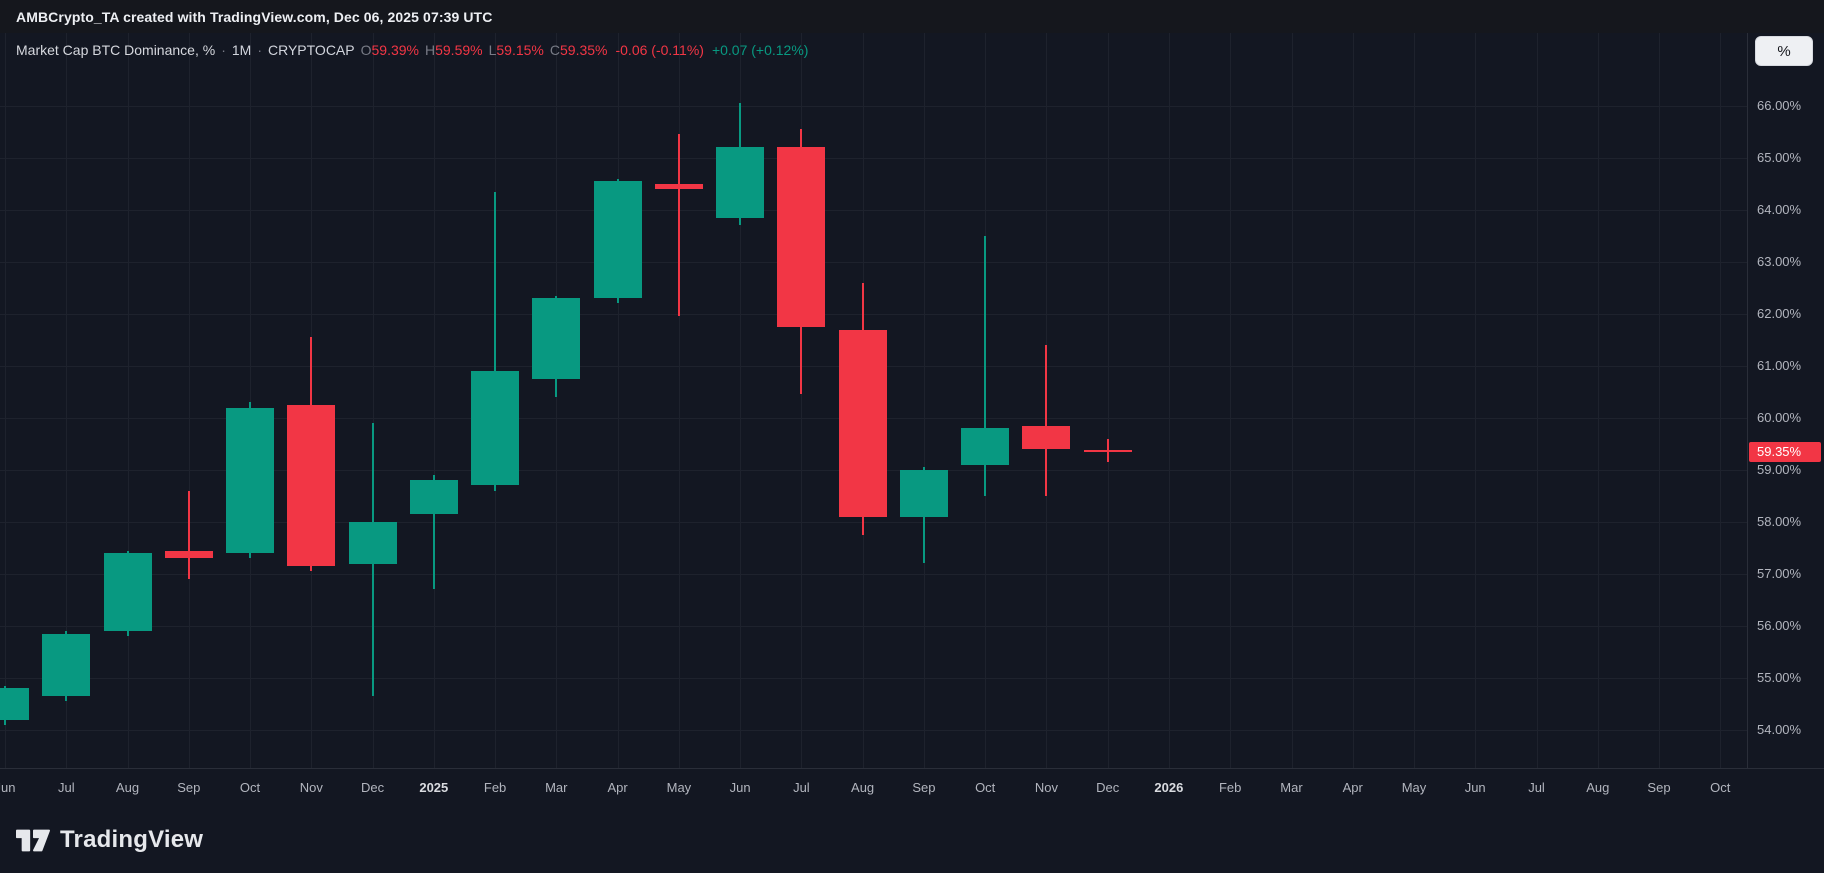 This screenshot has width=1824, height=873. I want to click on price-tick-label: 55.00%, so click(1779, 677).